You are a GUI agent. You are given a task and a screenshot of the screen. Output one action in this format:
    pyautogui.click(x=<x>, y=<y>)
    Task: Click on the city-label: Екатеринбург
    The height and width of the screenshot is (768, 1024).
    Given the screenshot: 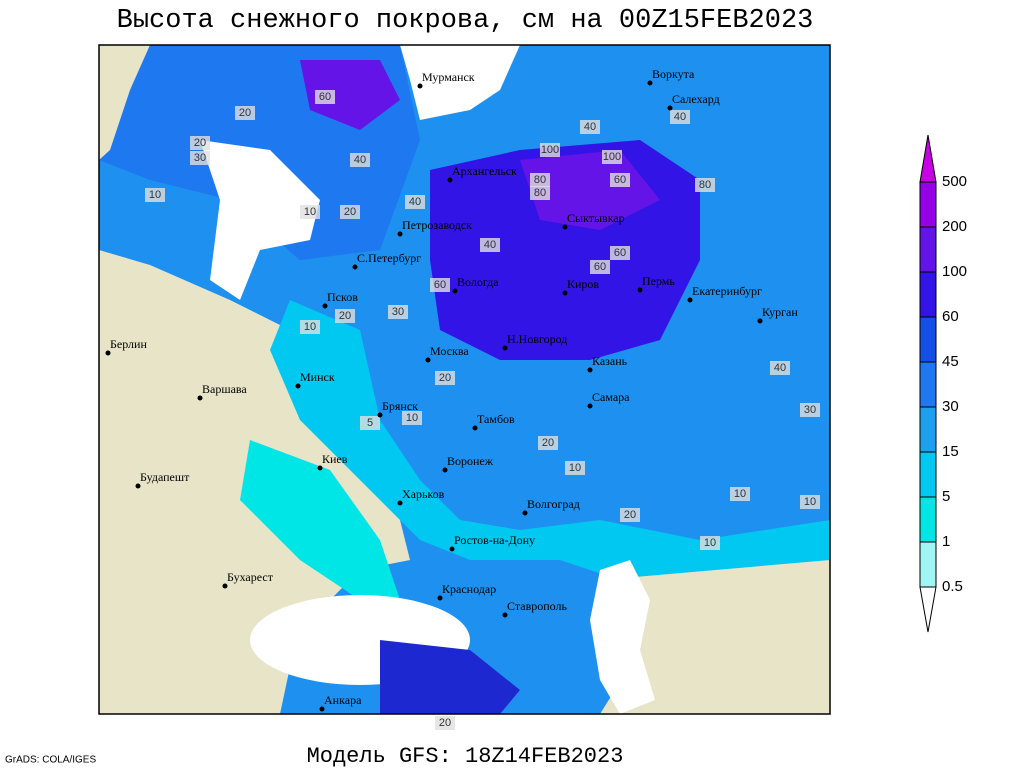 What is the action you would take?
    pyautogui.click(x=727, y=291)
    